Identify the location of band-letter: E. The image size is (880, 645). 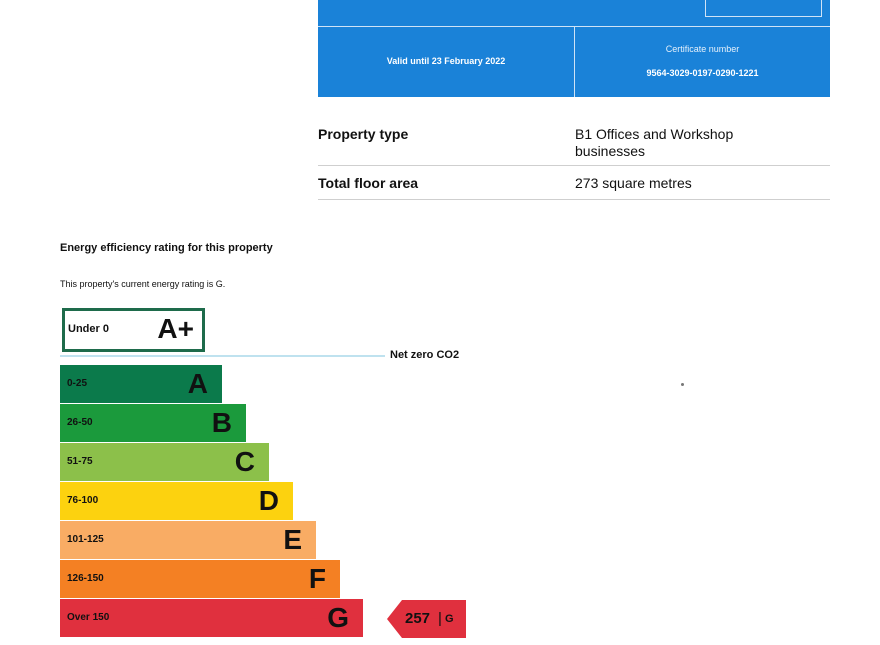
(292, 539).